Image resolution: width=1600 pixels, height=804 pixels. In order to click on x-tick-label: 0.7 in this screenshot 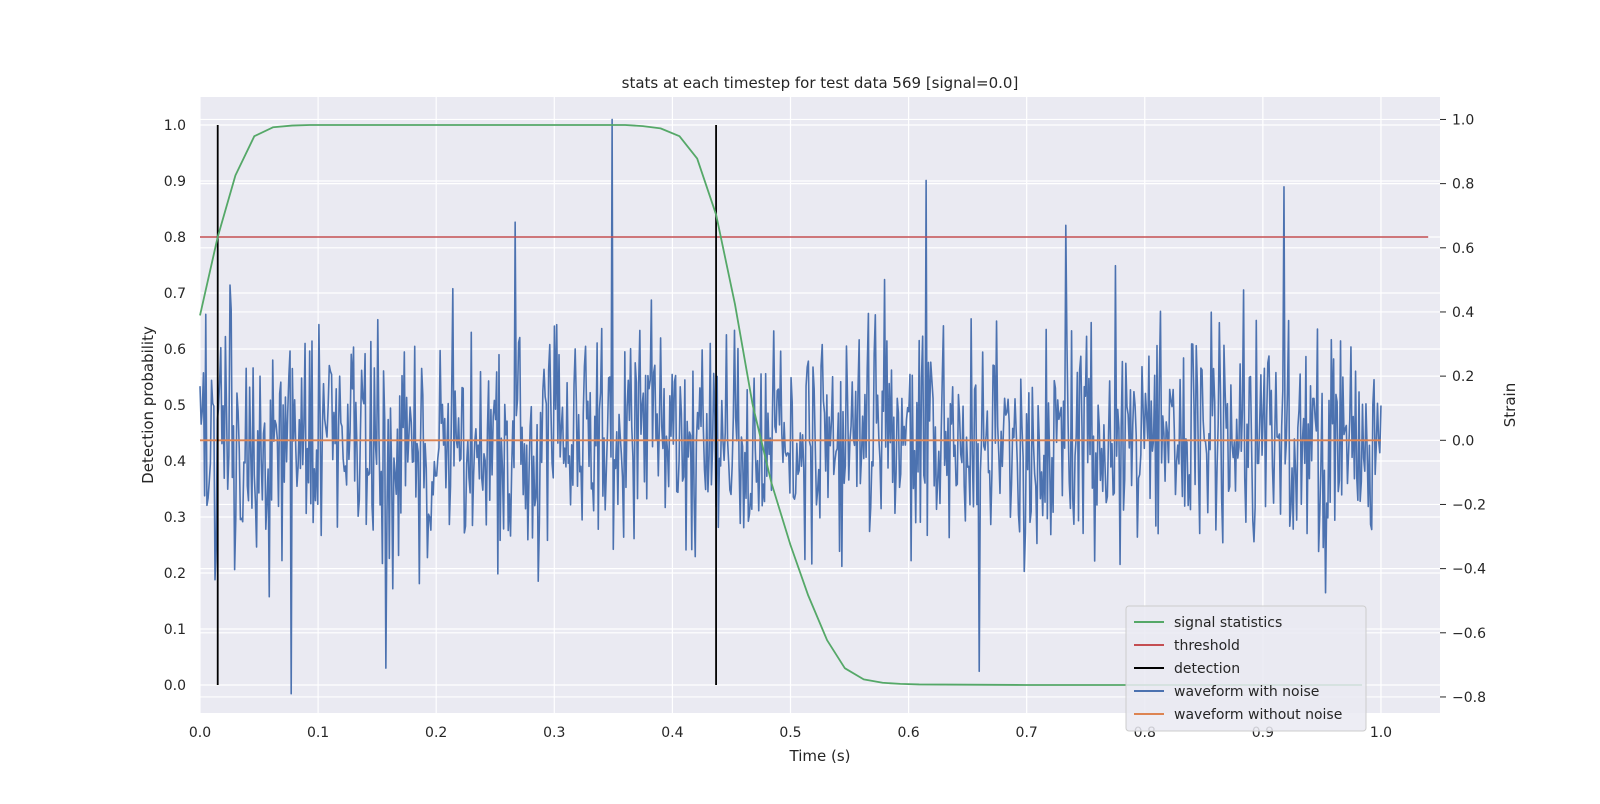, I will do `click(1027, 733)`.